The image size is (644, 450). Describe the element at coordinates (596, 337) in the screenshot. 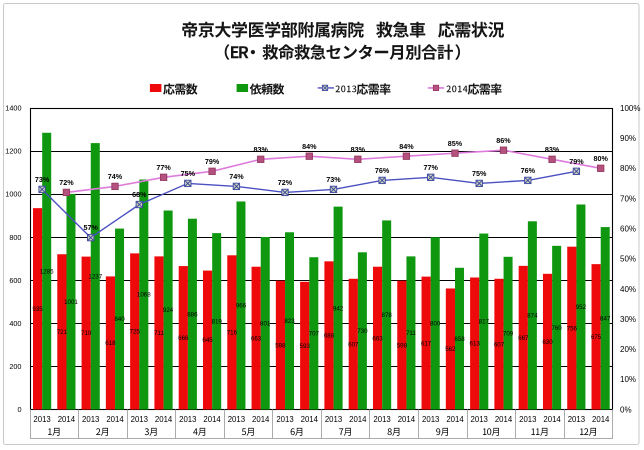

I see `svg-text: 675` at that location.